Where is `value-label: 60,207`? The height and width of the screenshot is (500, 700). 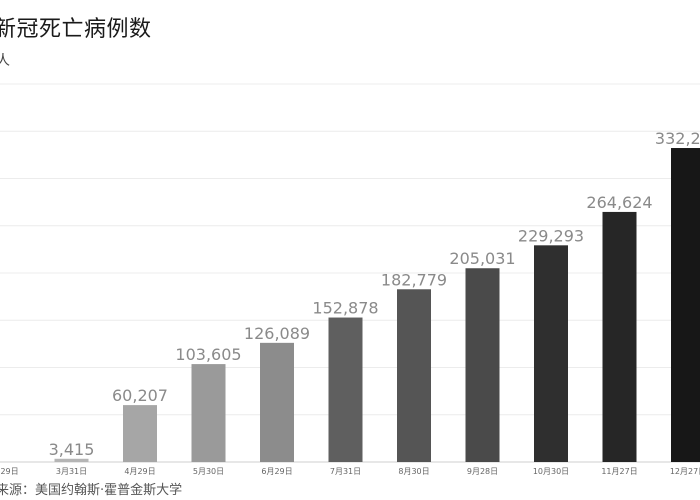 value-label: 60,207 is located at coordinates (140, 395).